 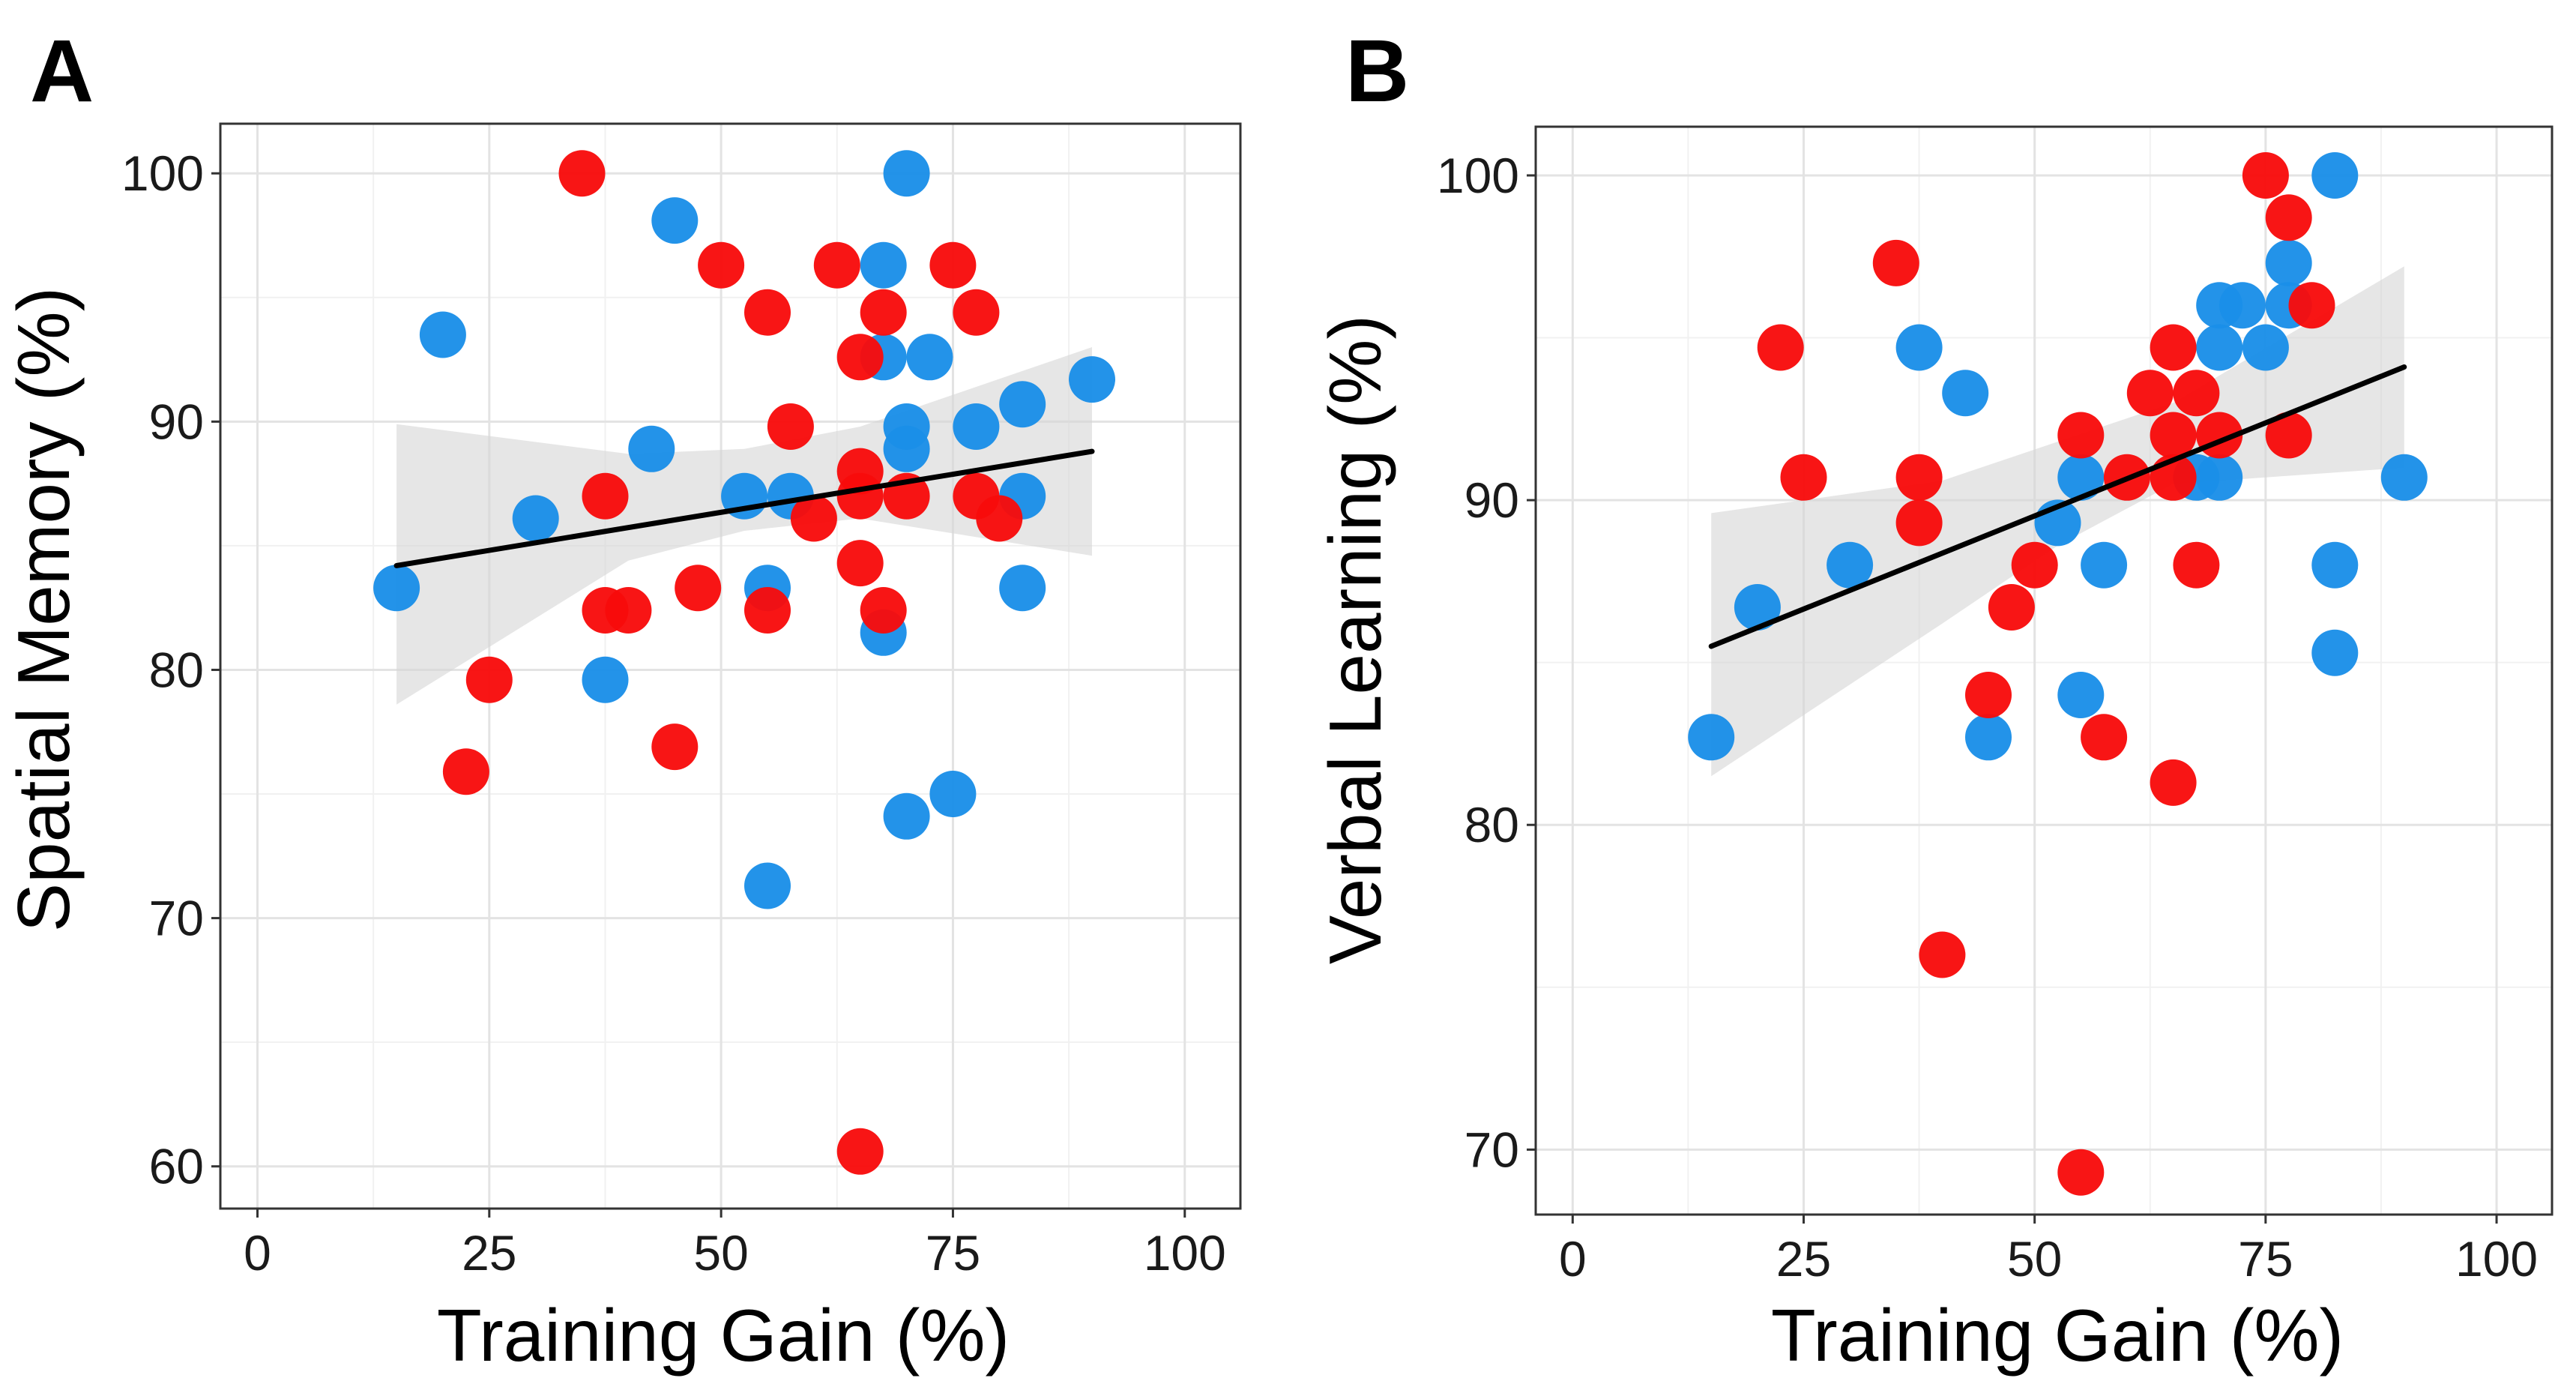 What do you see at coordinates (43, 609) in the screenshot?
I see `panel-a-y-axis-title: Spatial Memory (%)` at bounding box center [43, 609].